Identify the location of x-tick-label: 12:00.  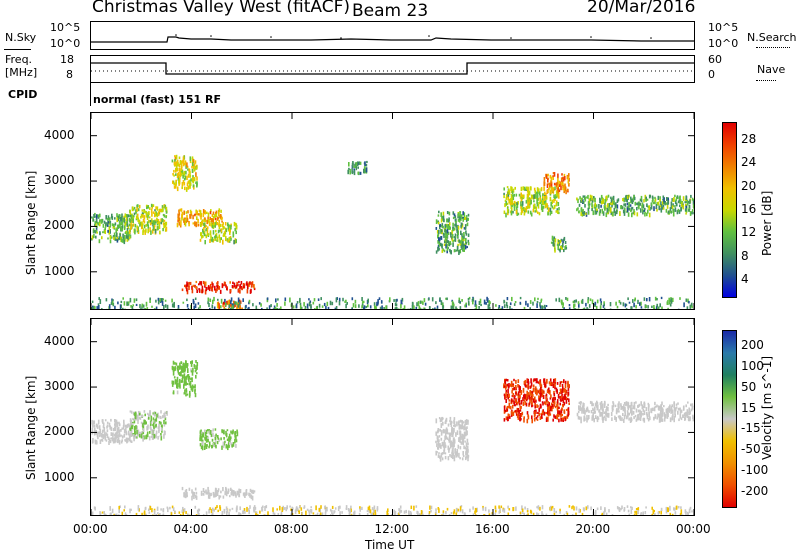
(392, 529).